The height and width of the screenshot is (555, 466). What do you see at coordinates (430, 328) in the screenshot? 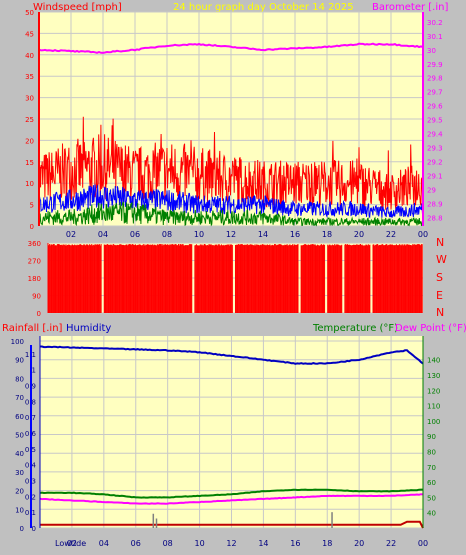
I see `dewpoint-legend: Dew Point (°F)` at bounding box center [430, 328].